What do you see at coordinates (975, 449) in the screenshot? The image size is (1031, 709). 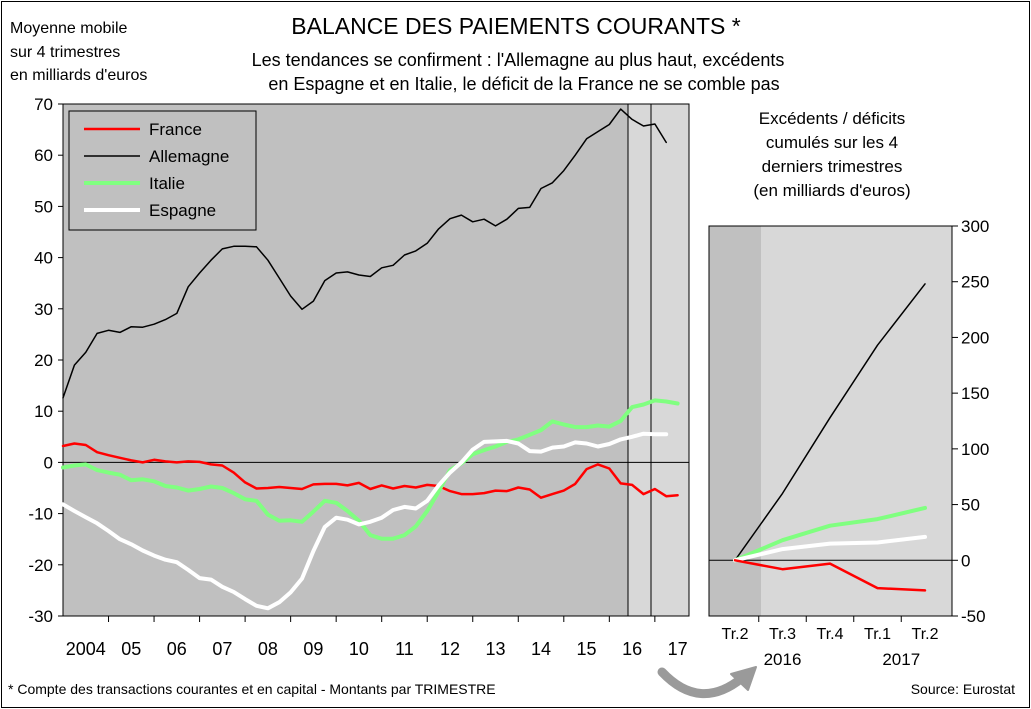 I see `inset-y-tick-label: 100` at bounding box center [975, 449].